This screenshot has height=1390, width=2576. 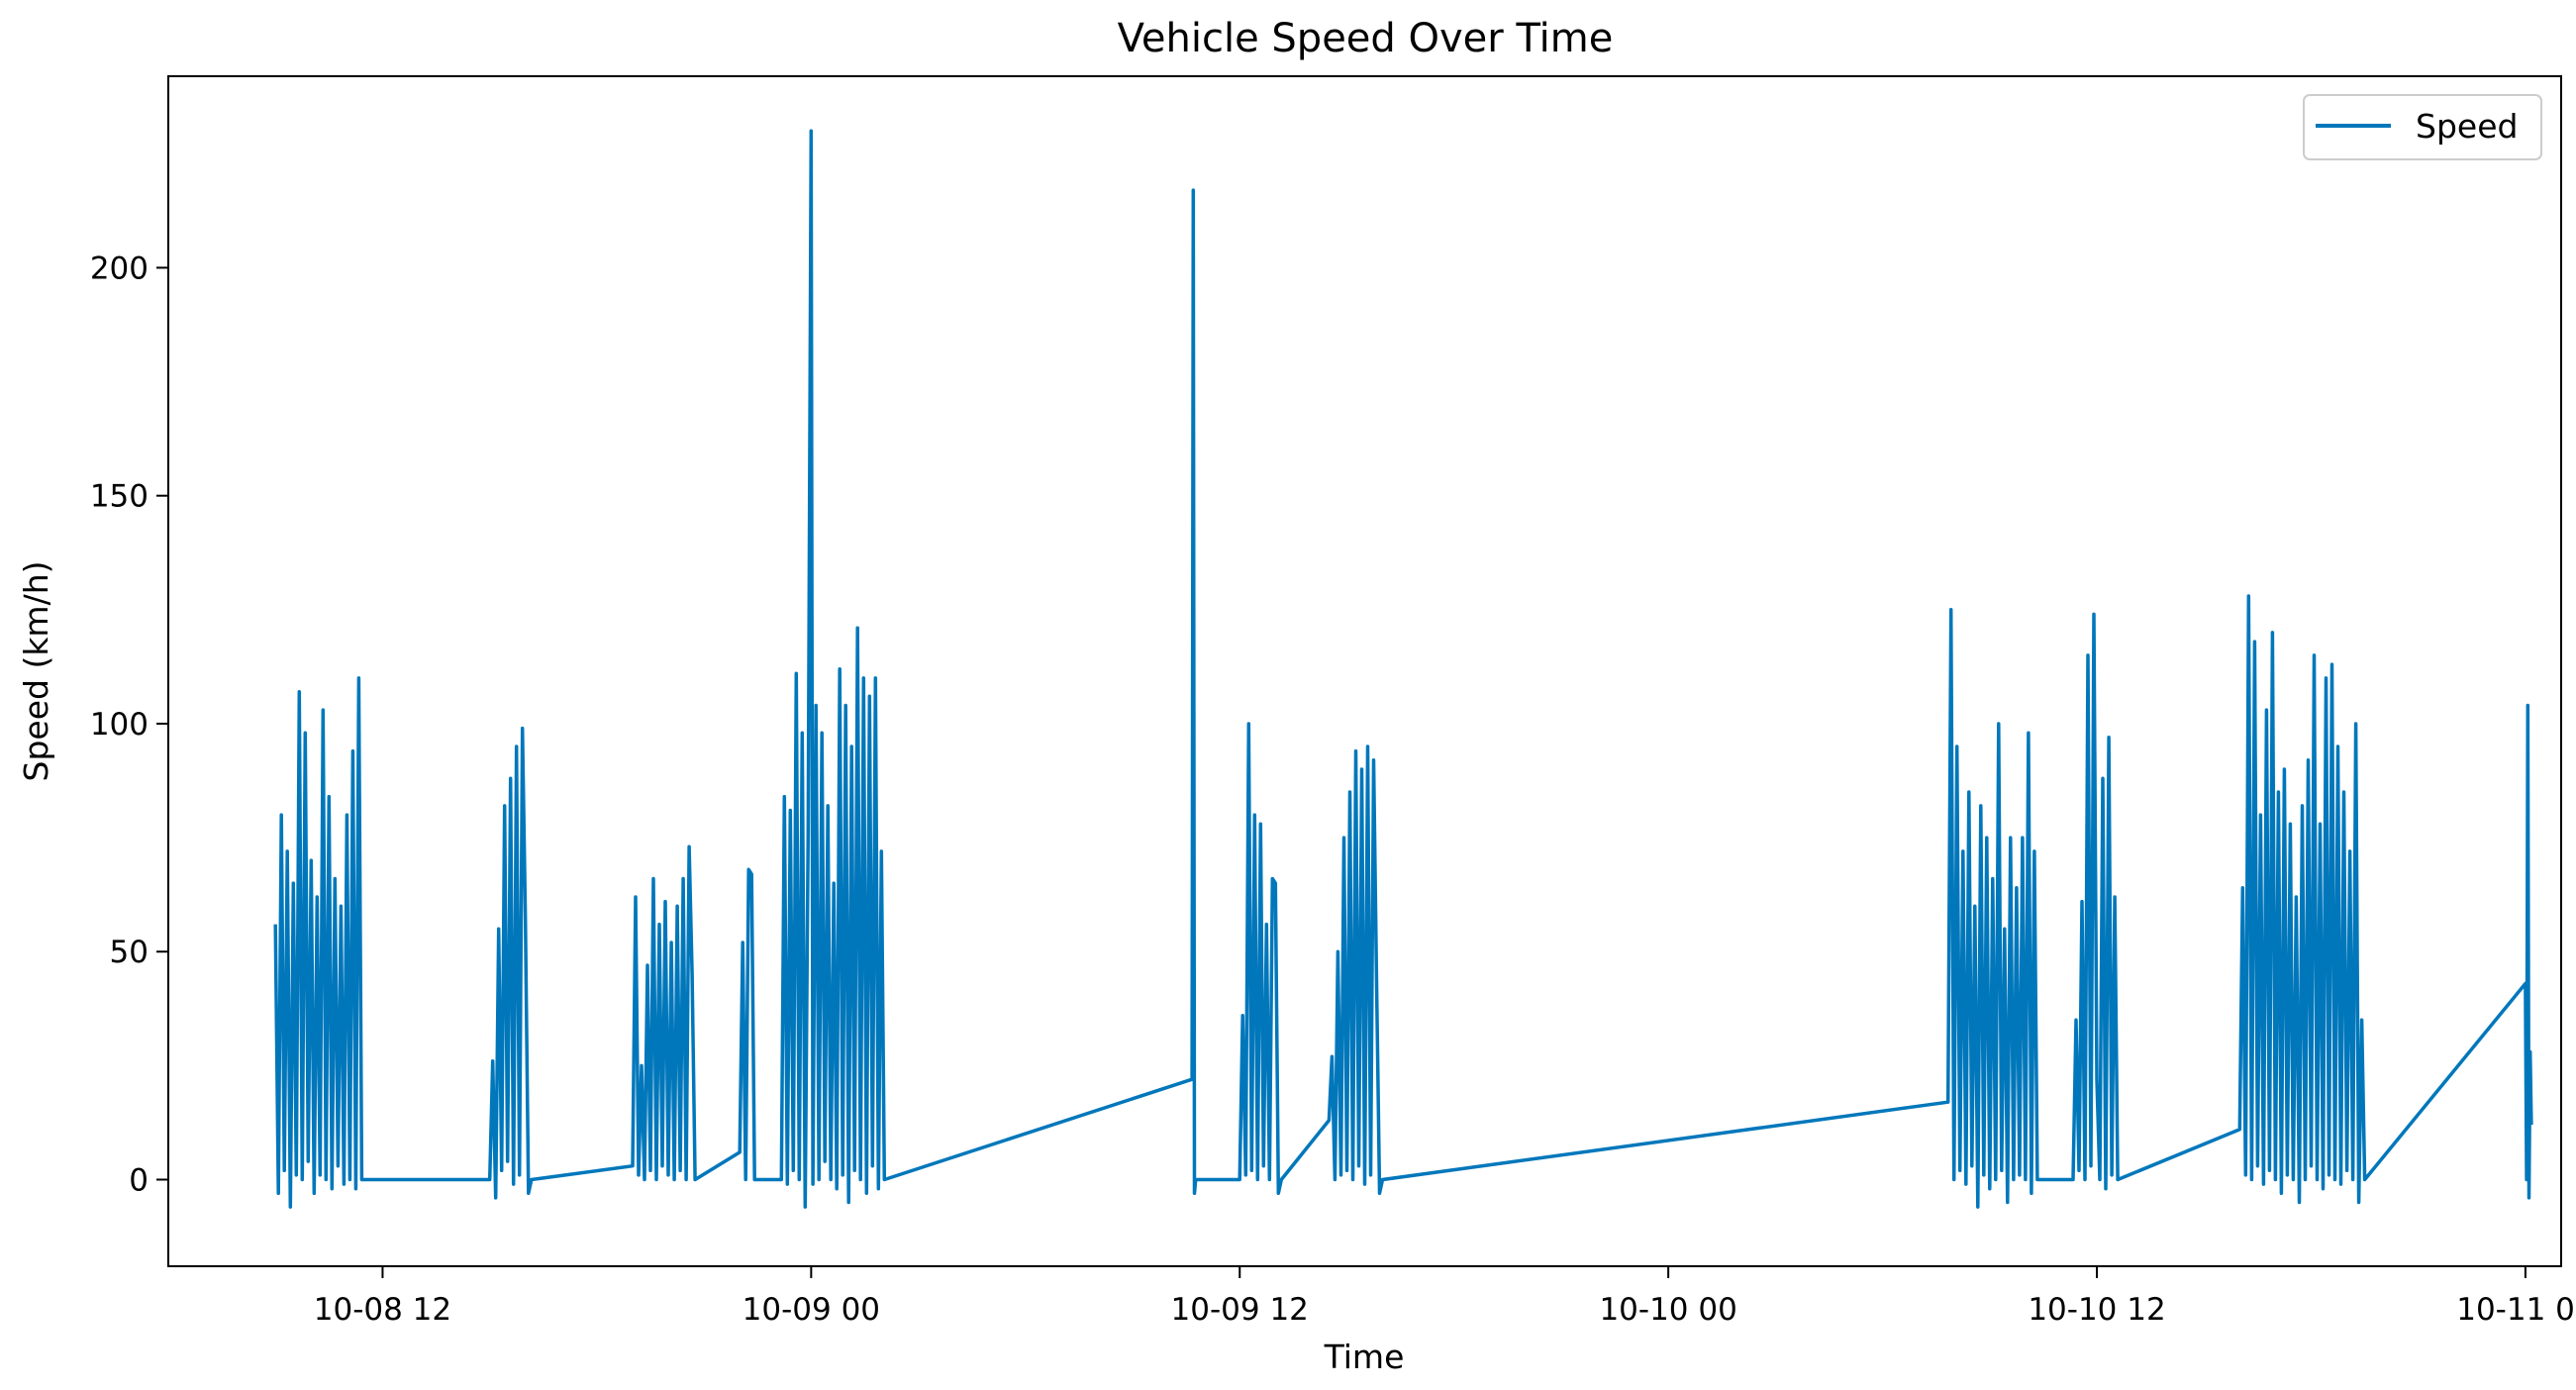 What do you see at coordinates (812, 1310) in the screenshot?
I see `x-tick-label: 10-09 00` at bounding box center [812, 1310].